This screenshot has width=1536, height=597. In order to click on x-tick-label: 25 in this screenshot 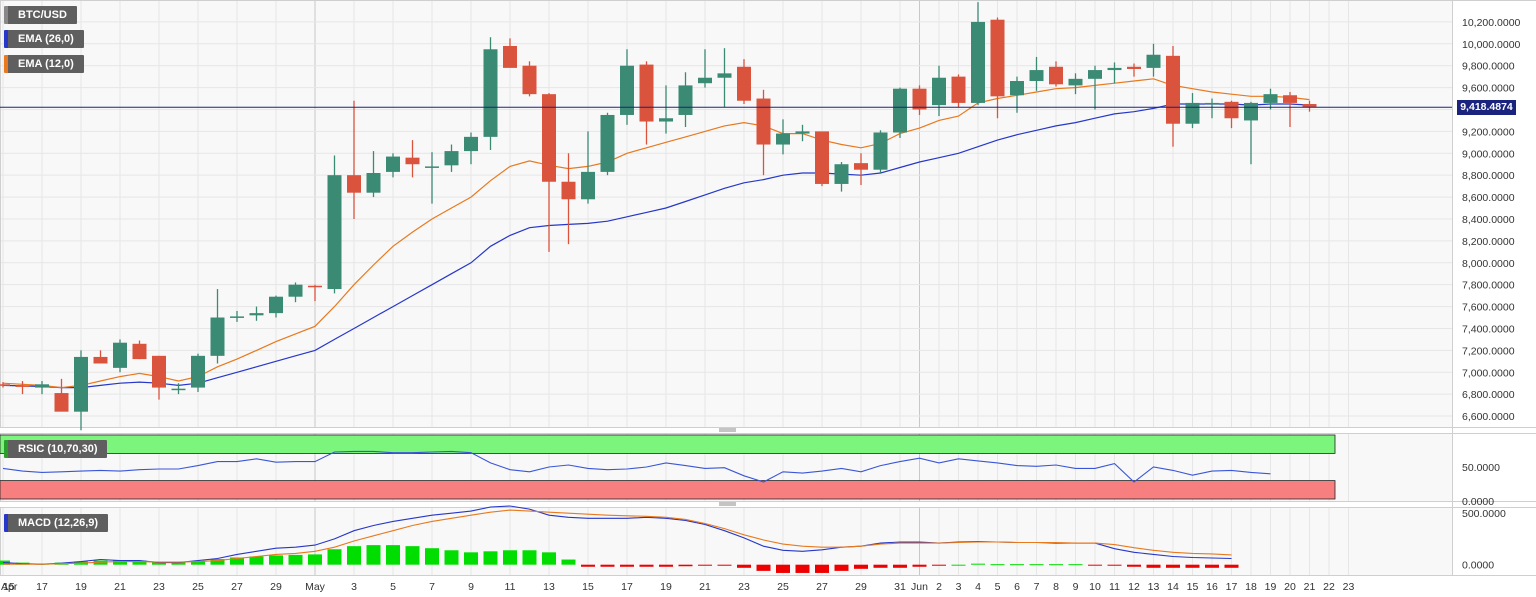, I will do `click(198, 587)`.